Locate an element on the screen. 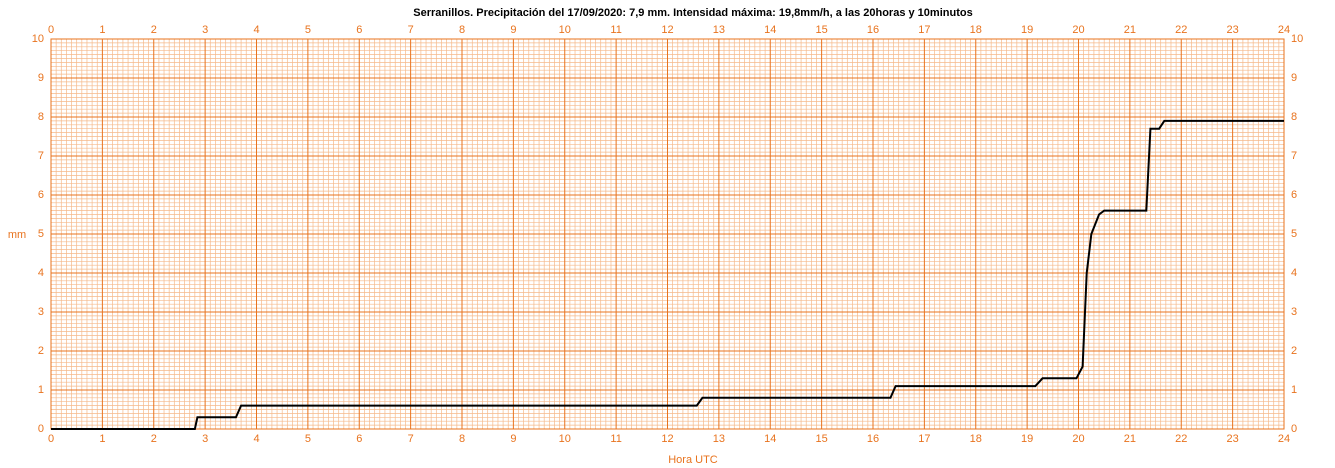  y-axis-label: mm is located at coordinates (17, 235).